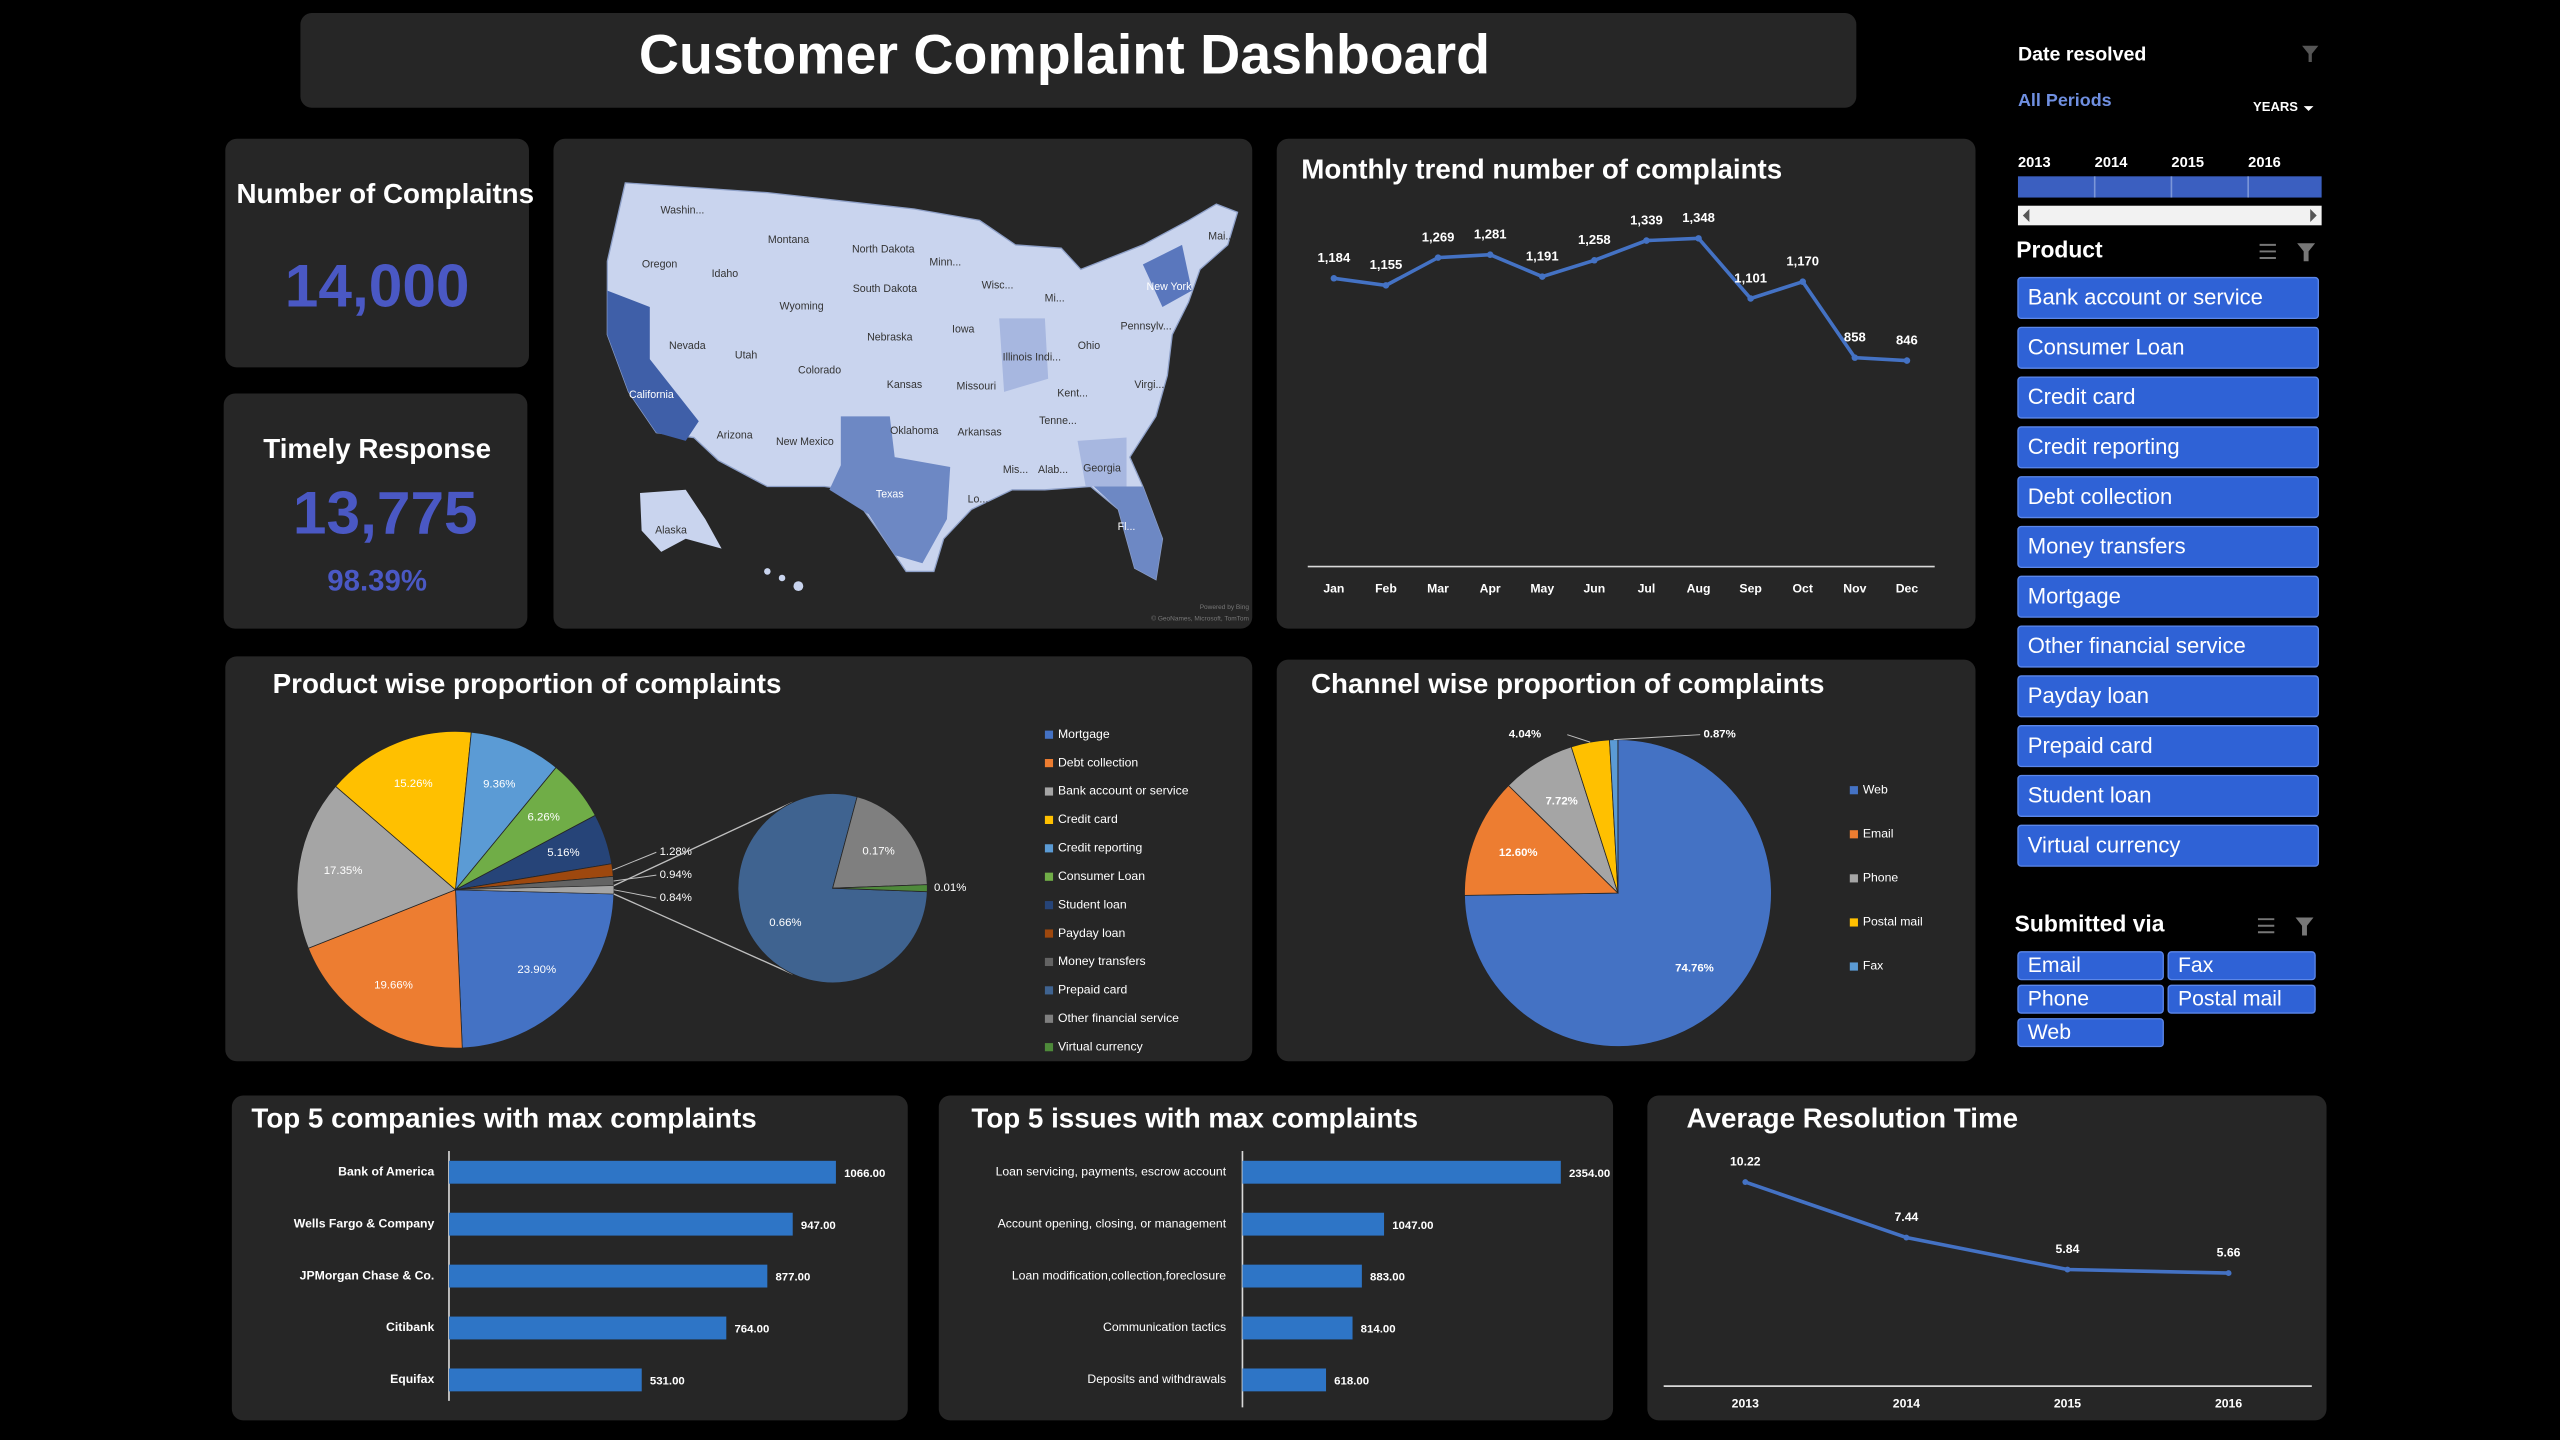  Describe the element at coordinates (1098, 762) in the screenshot. I see `legend-label: Debt collection` at that location.